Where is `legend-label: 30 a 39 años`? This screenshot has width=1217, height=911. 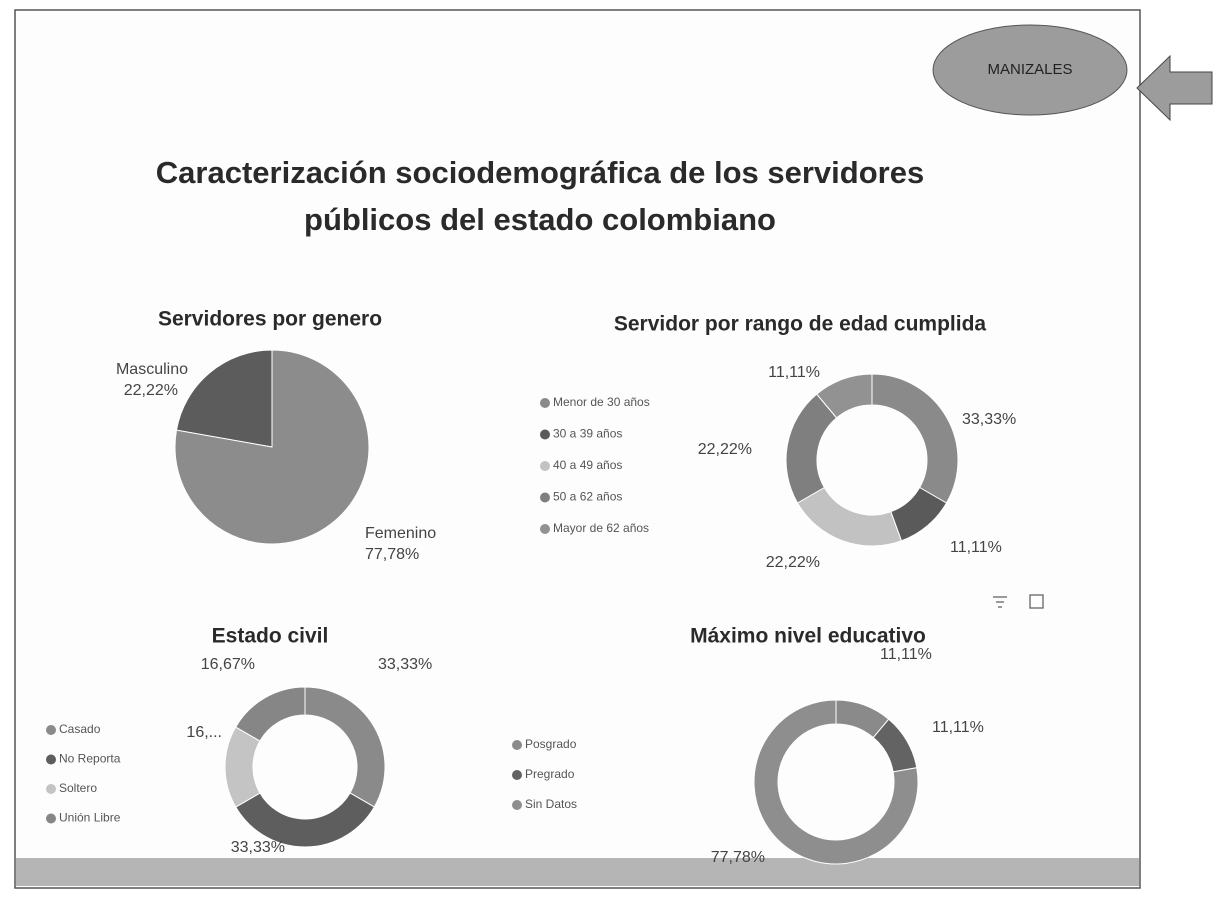 legend-label: 30 a 39 años is located at coordinates (587, 434).